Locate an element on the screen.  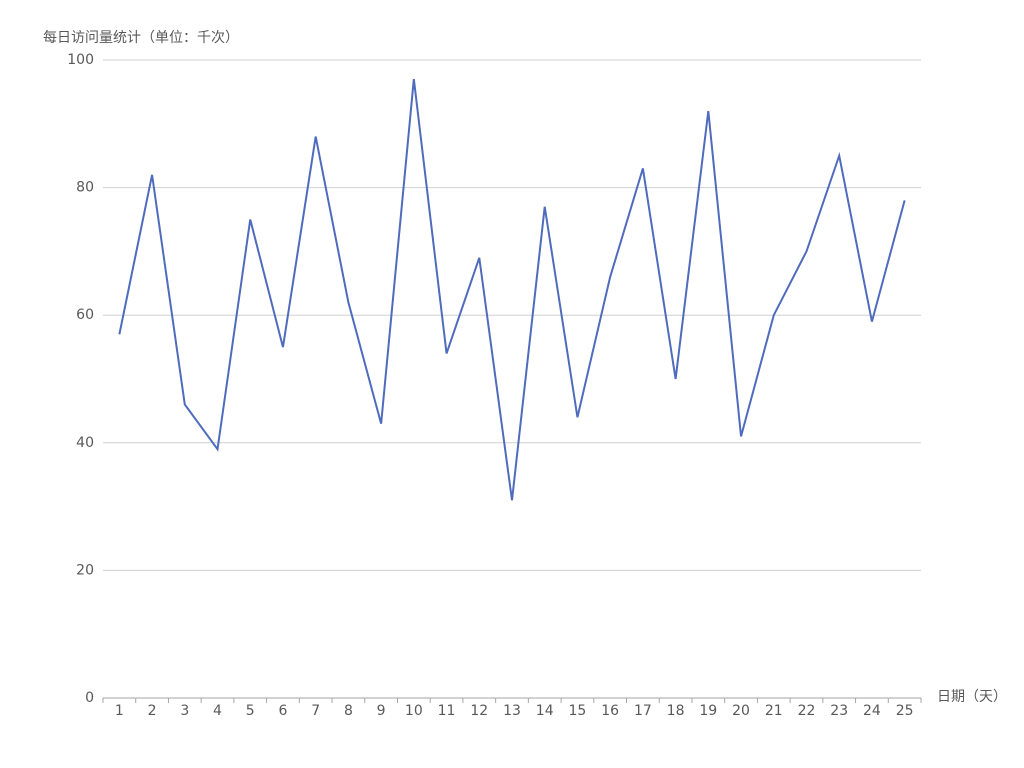
y-tick-label: 20 is located at coordinates (85, 570).